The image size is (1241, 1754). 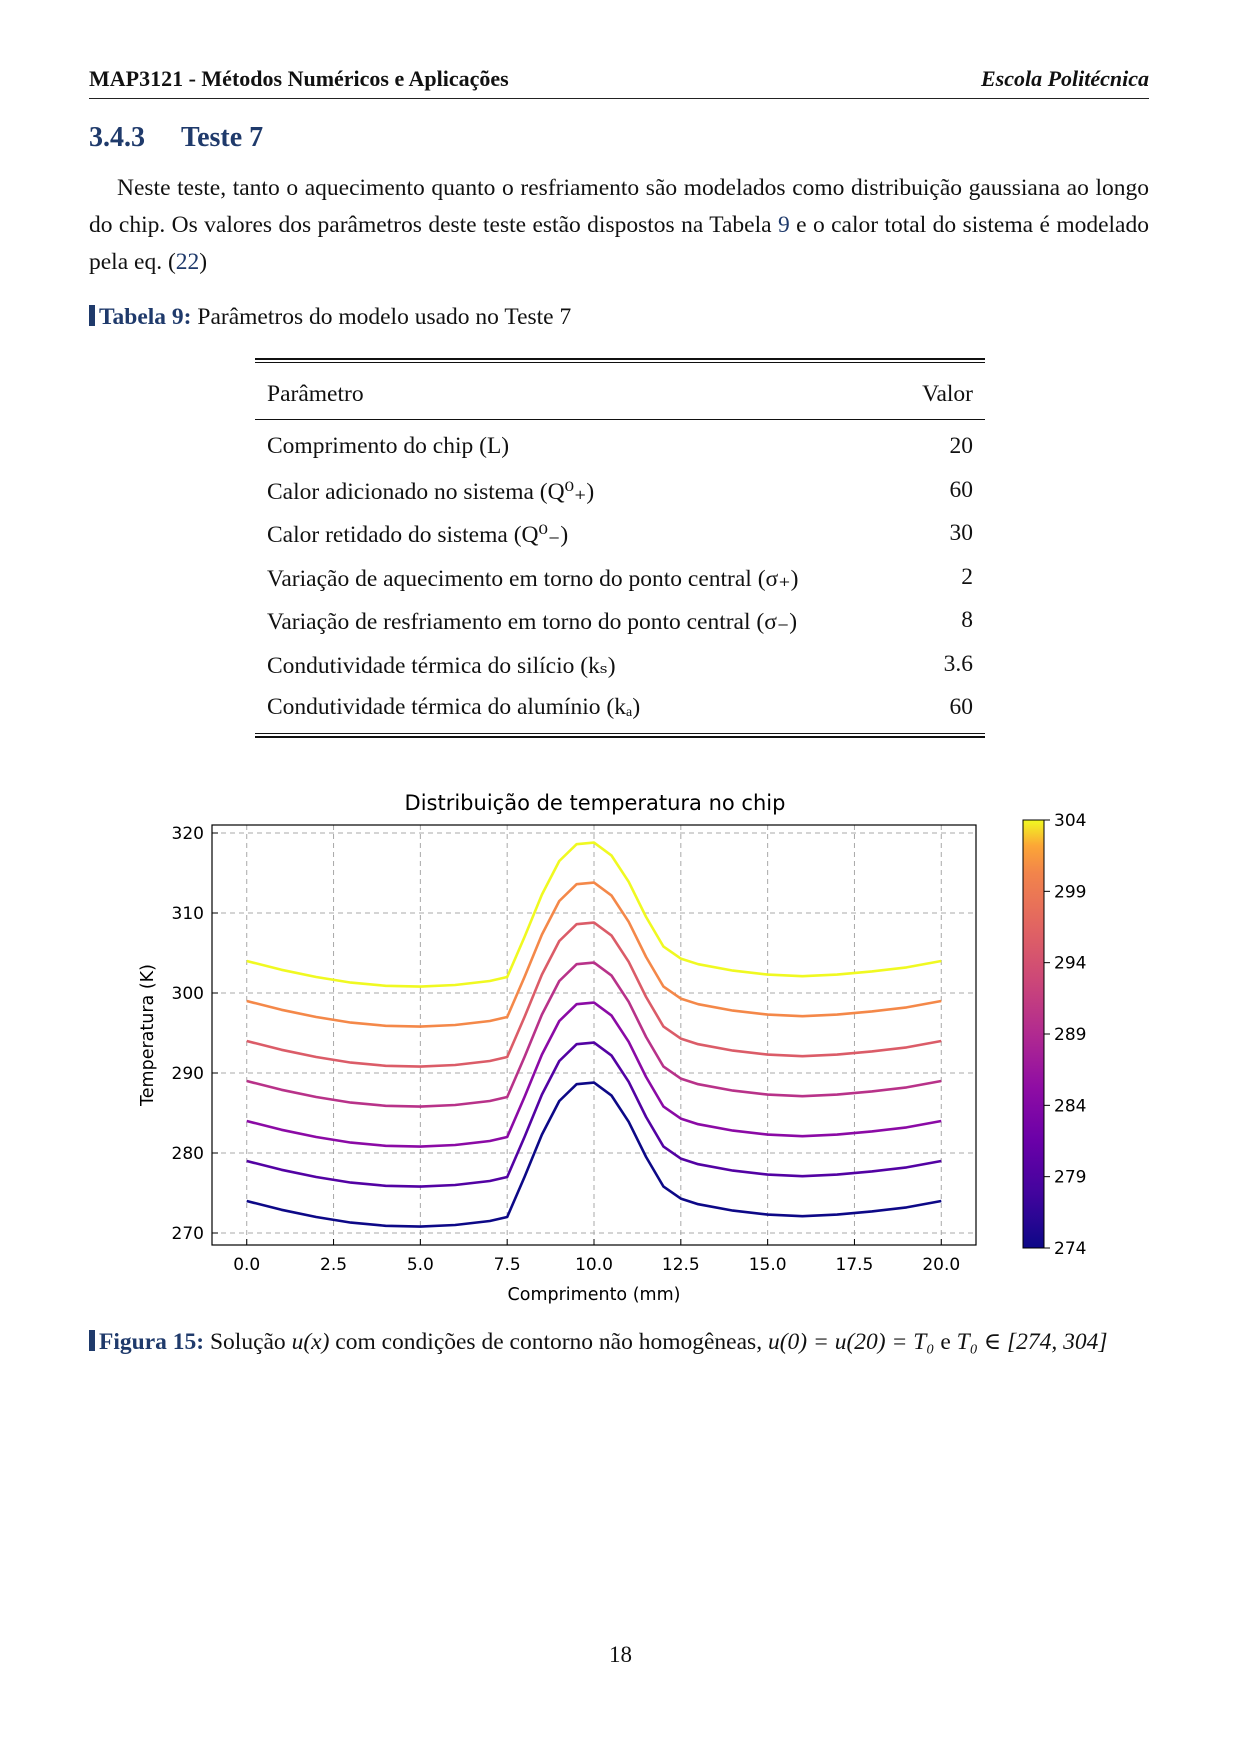 What do you see at coordinates (595, 803) in the screenshot?
I see `chart-title: Distribuição de temperatura no chip` at bounding box center [595, 803].